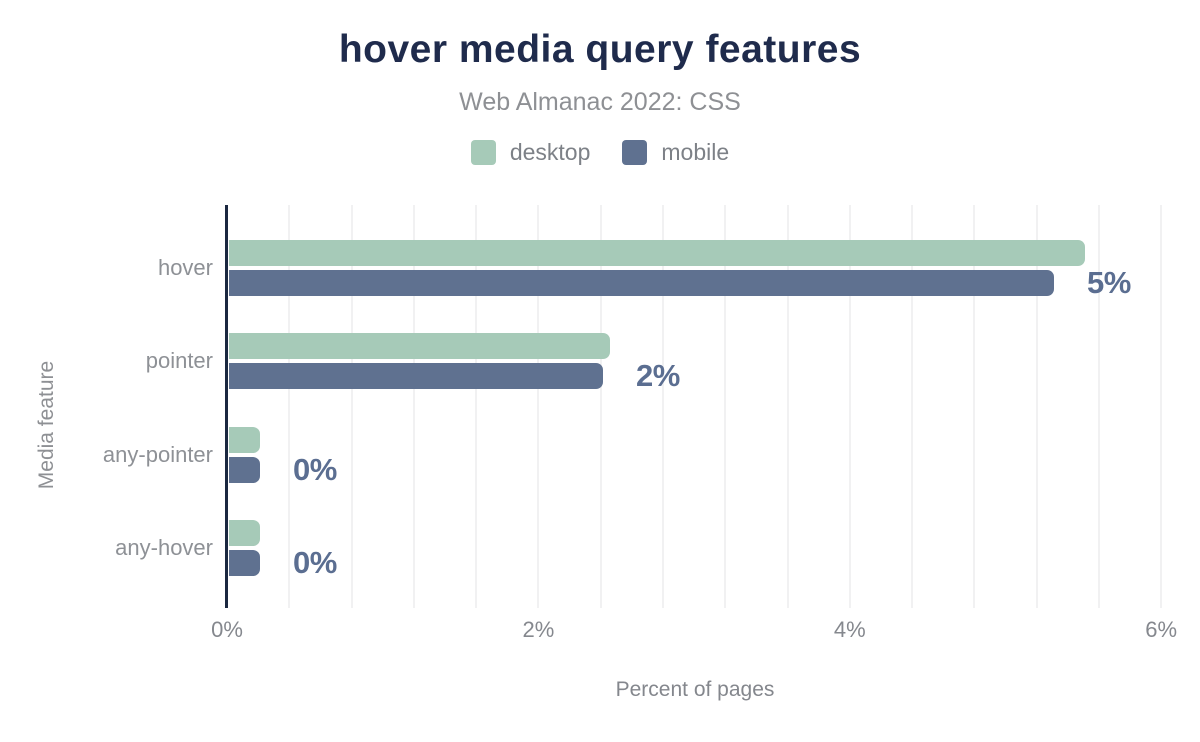 This screenshot has width=1200, height=742. Describe the element at coordinates (244, 439) in the screenshot. I see `bar-desktop-any-pointer` at that location.